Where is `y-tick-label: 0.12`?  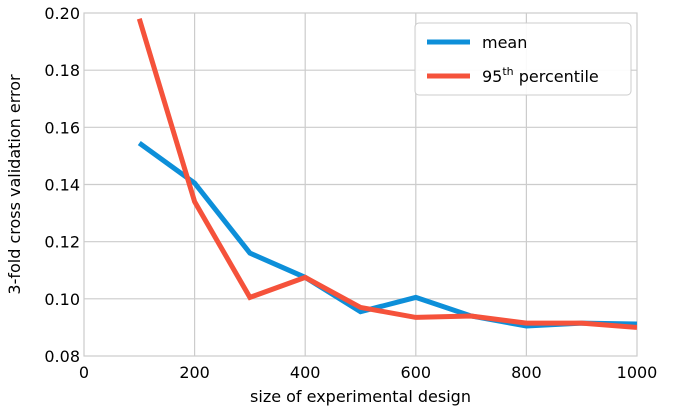 y-tick-label: 0.12 is located at coordinates (62, 242).